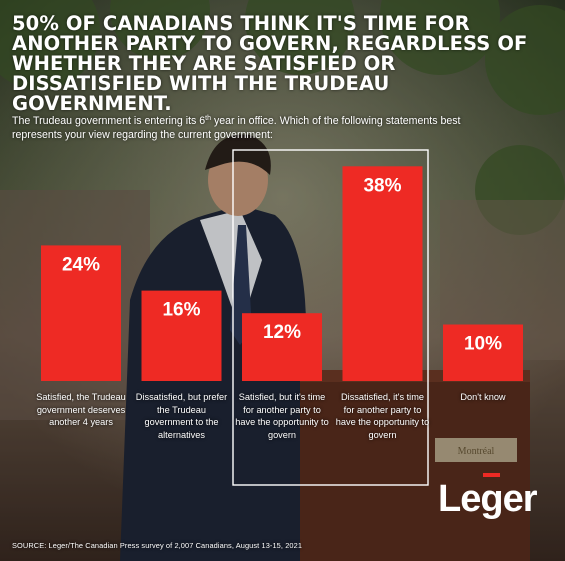  I want to click on subtitle-superscript: th, so click(208, 118).